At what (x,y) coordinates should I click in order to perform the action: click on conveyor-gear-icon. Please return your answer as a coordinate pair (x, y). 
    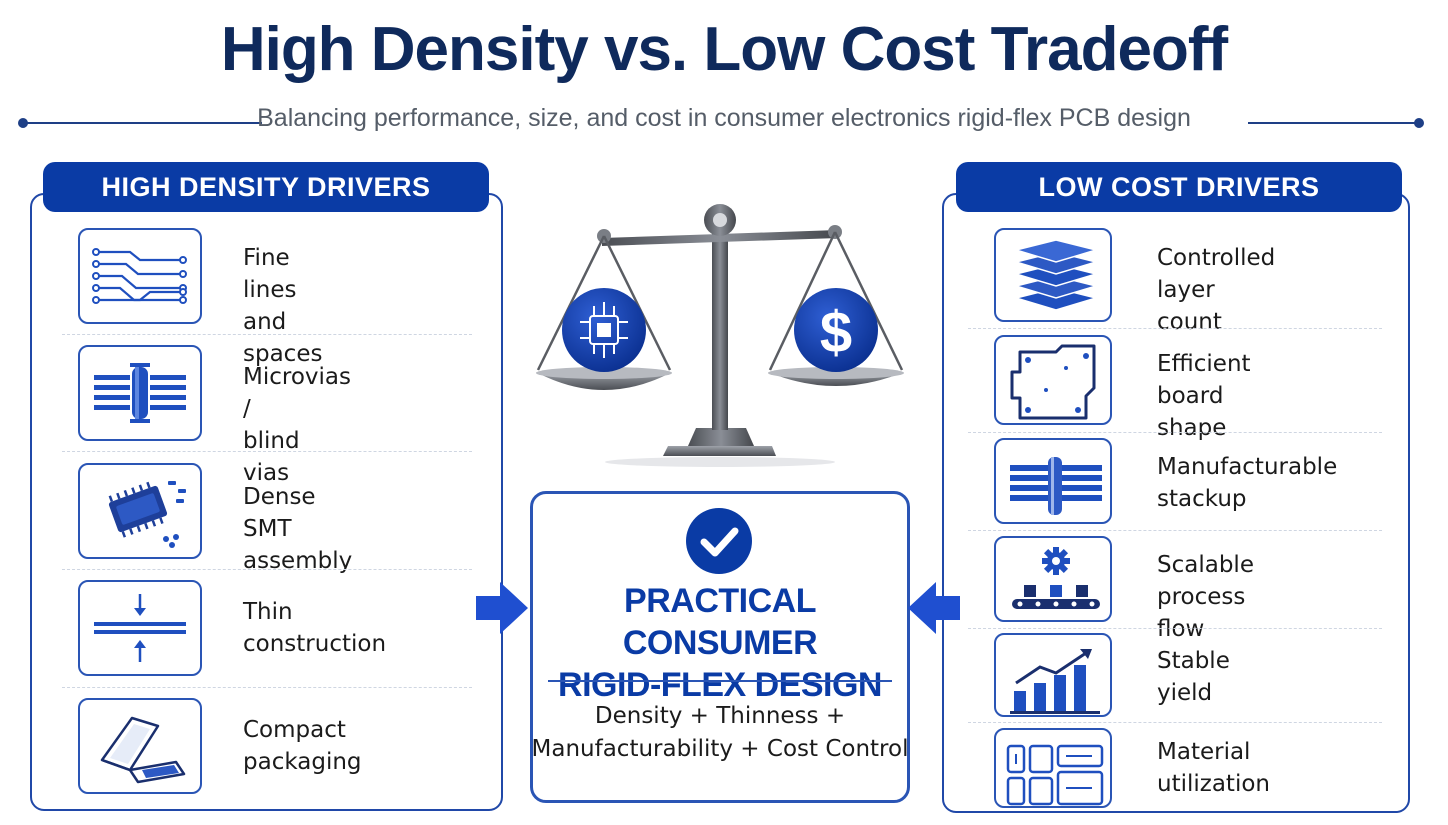
    Looking at the image, I should click on (1053, 579).